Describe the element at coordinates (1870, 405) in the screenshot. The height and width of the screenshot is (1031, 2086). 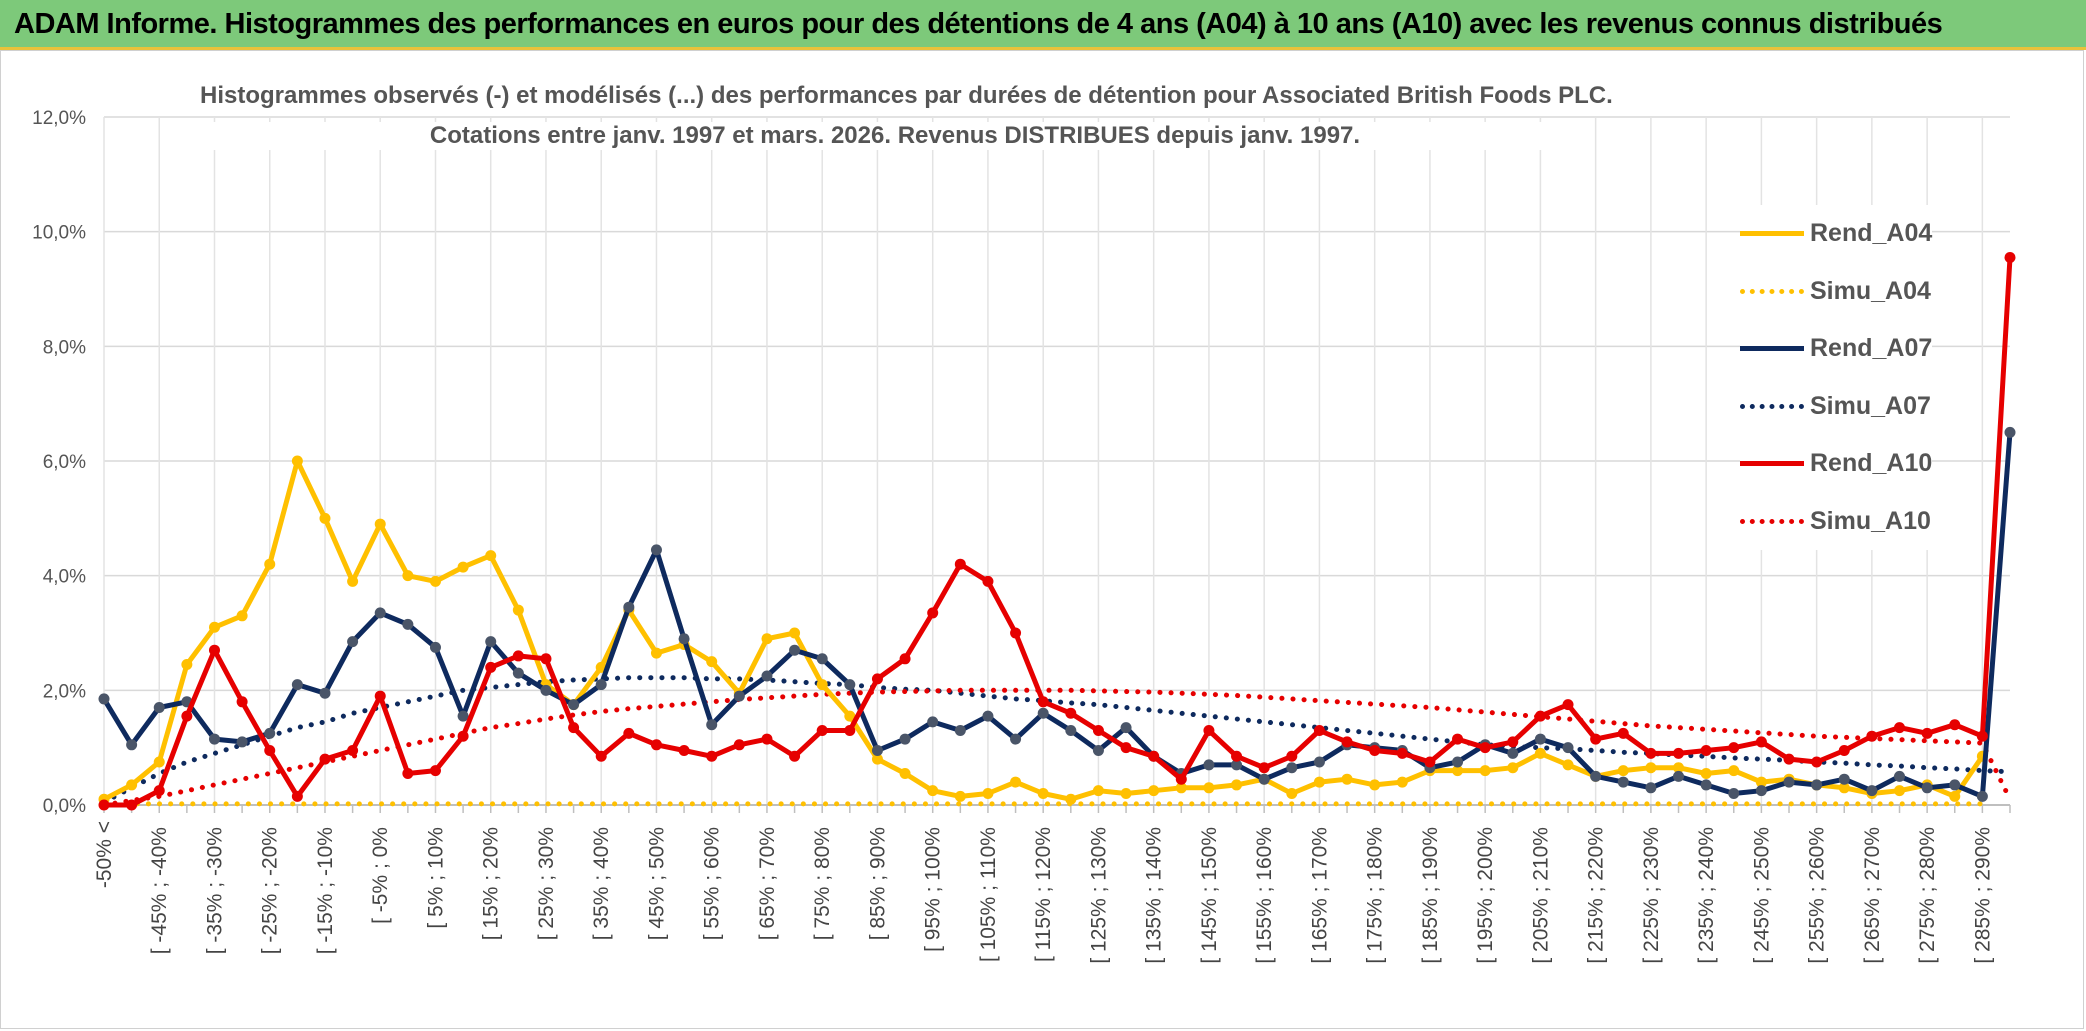
I see `legend-label: Simu_A07` at that location.